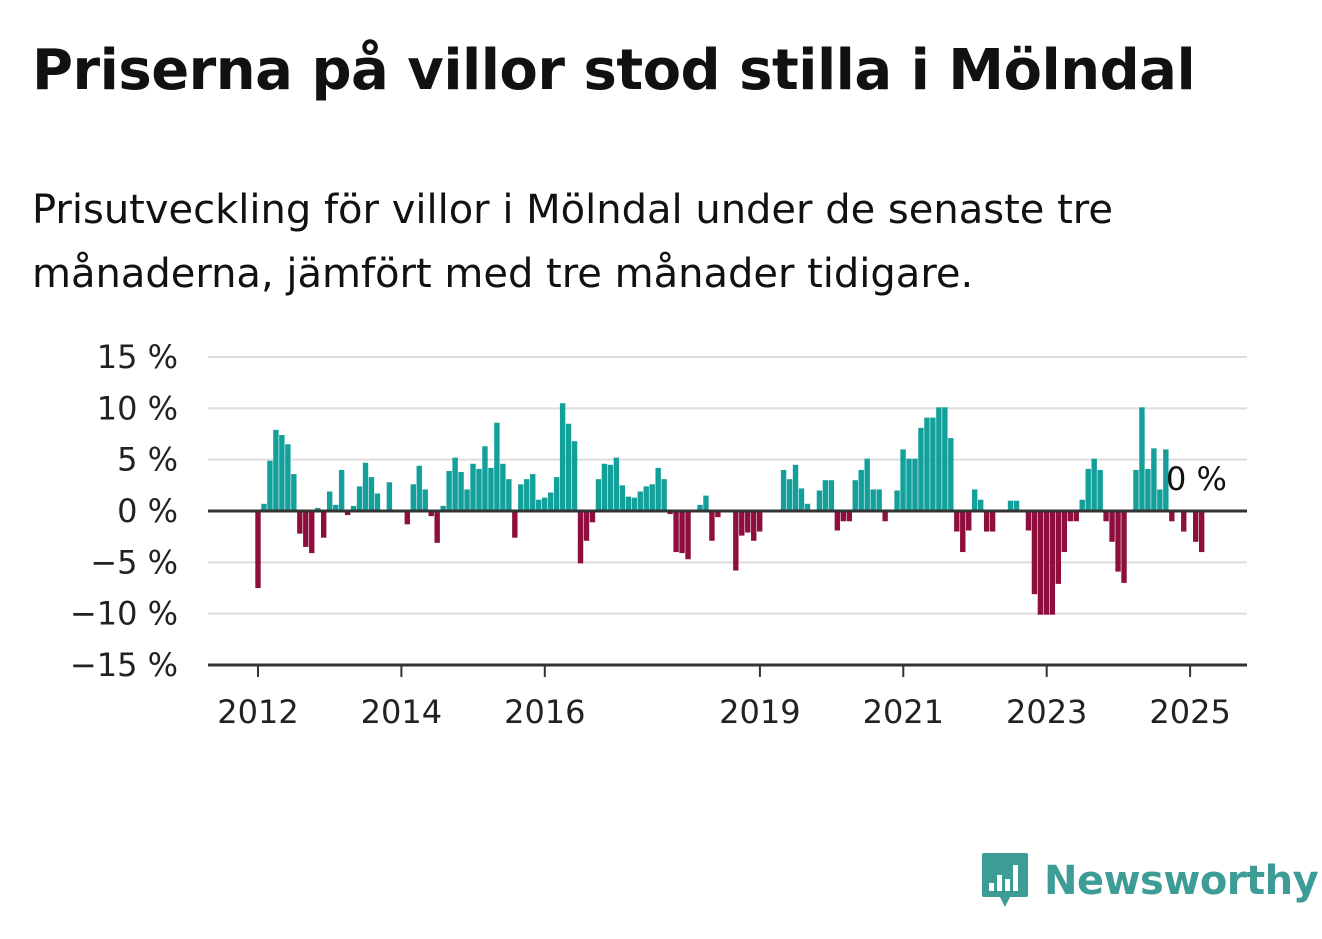  I want to click on newsworthy-logo: Newsworthy, so click(1149, 881).